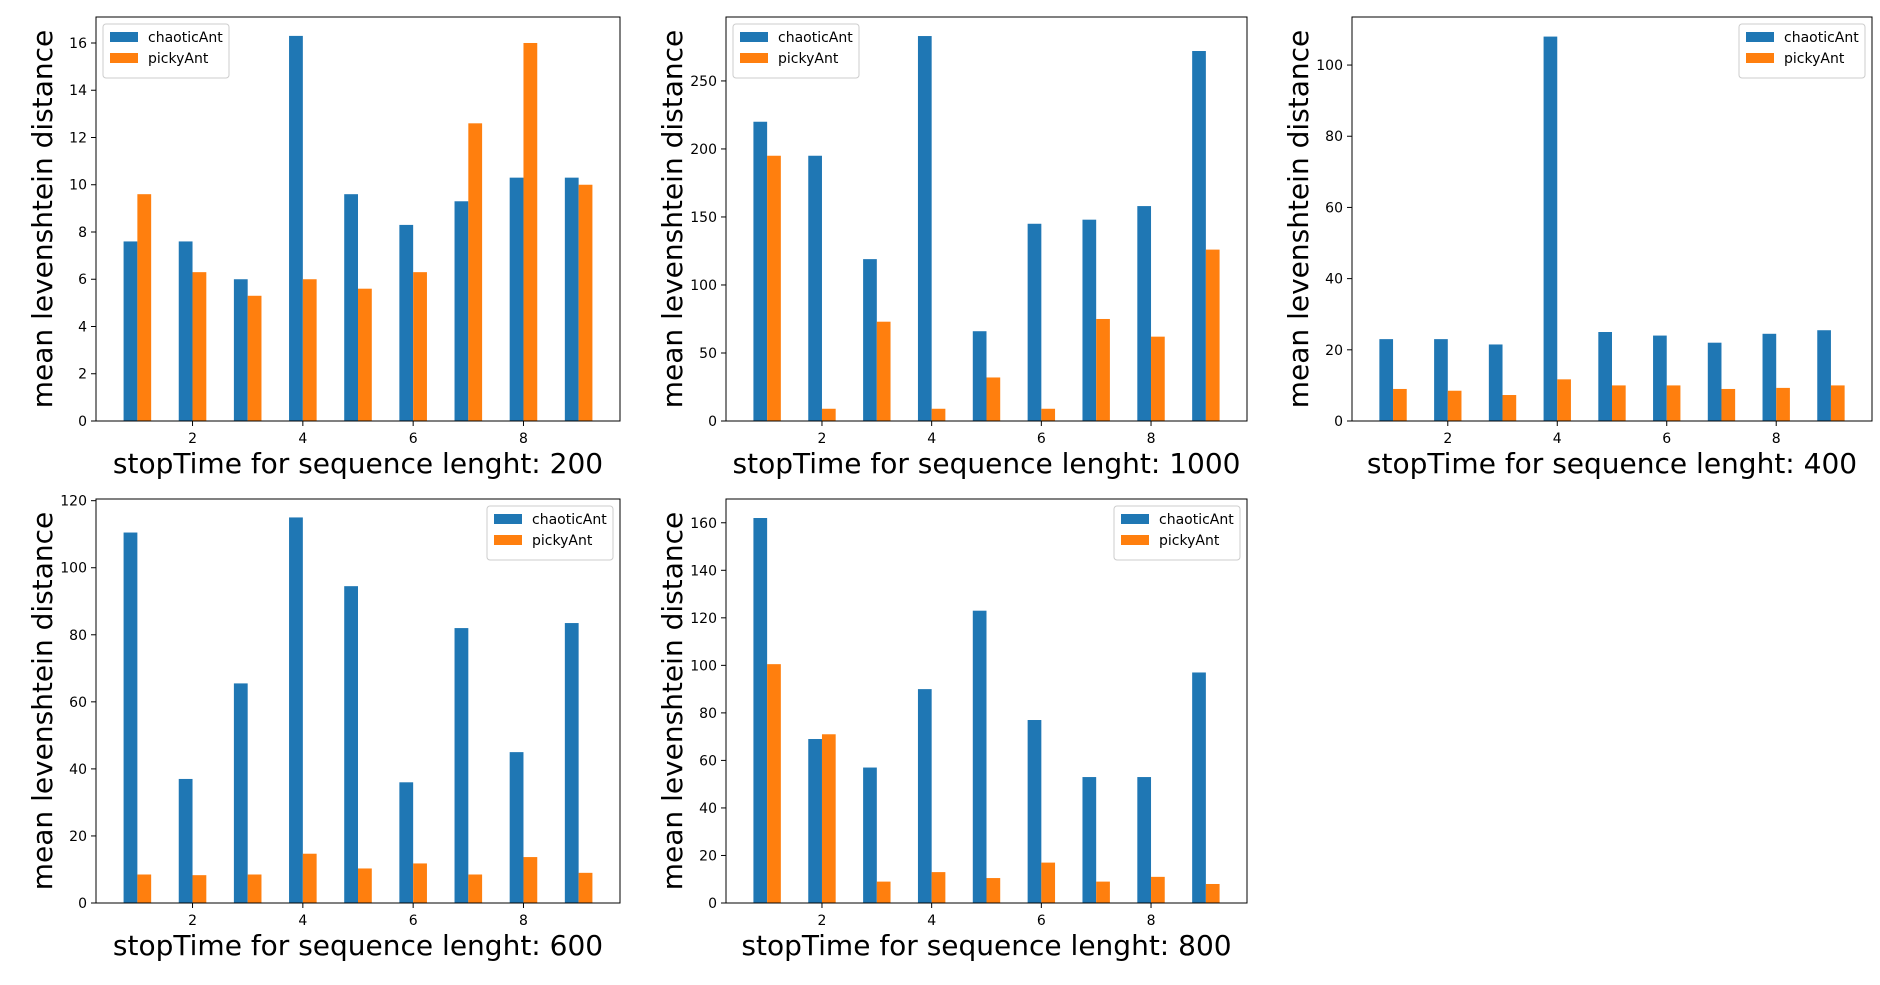  Describe the element at coordinates (82, 375) in the screenshot. I see `y-tick-label: 2` at that location.